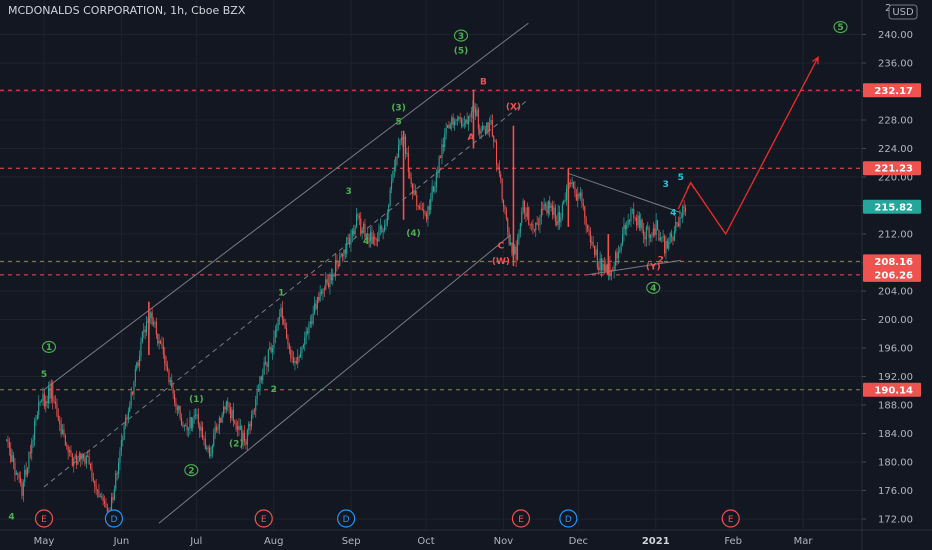 The width and height of the screenshot is (932, 550). What do you see at coordinates (196, 400) in the screenshot?
I see `wave-label: (1)` at bounding box center [196, 400].